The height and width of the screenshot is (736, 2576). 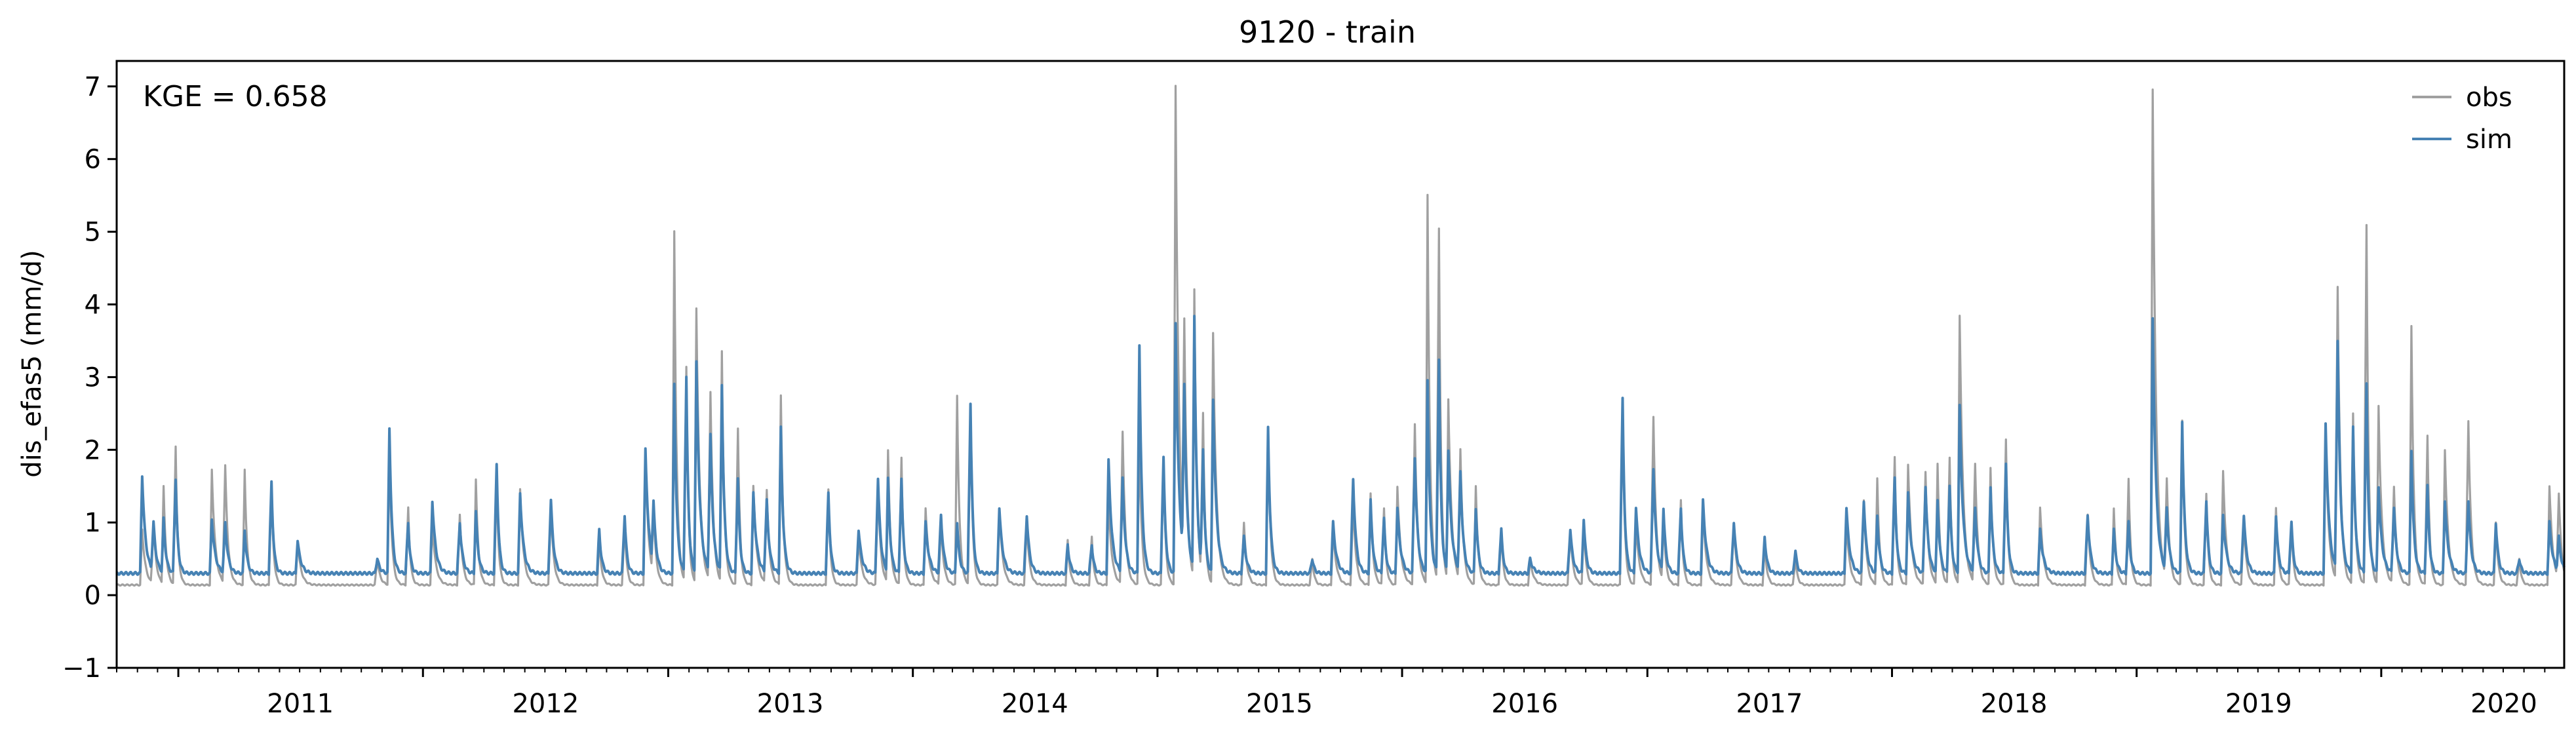 I want to click on y-tick-label: 7, so click(x=93, y=87).